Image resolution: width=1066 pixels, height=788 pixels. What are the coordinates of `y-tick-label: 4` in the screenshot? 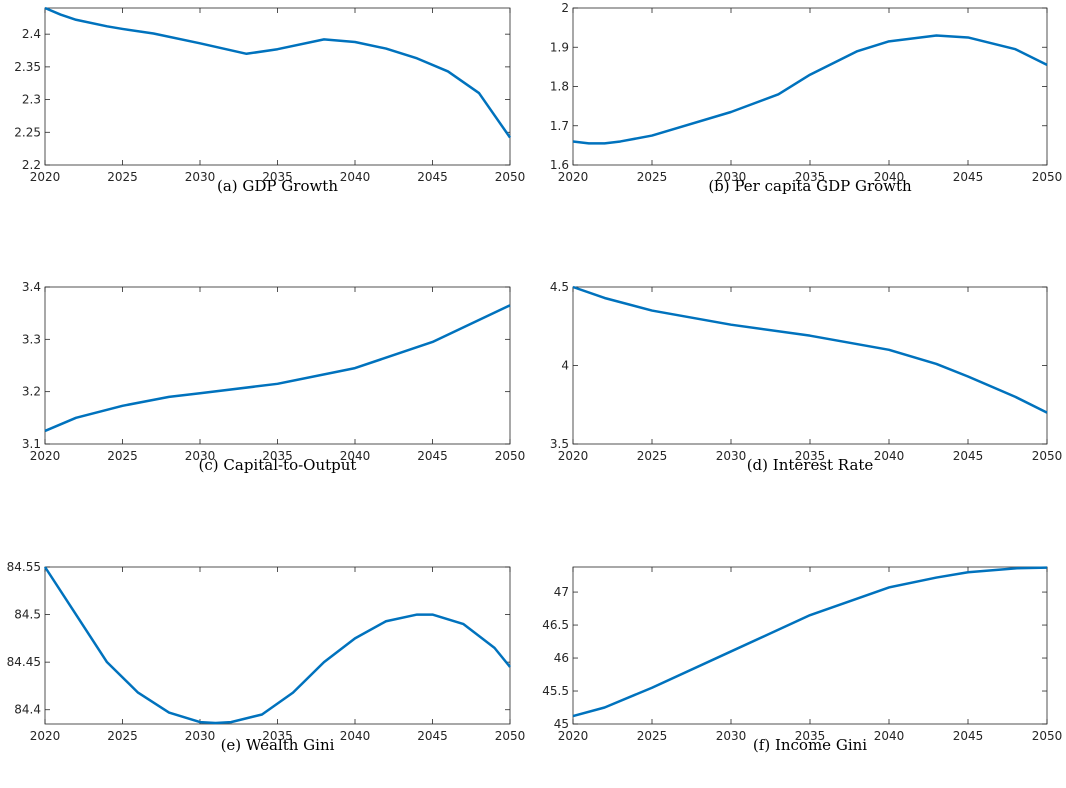 It's located at (565, 366).